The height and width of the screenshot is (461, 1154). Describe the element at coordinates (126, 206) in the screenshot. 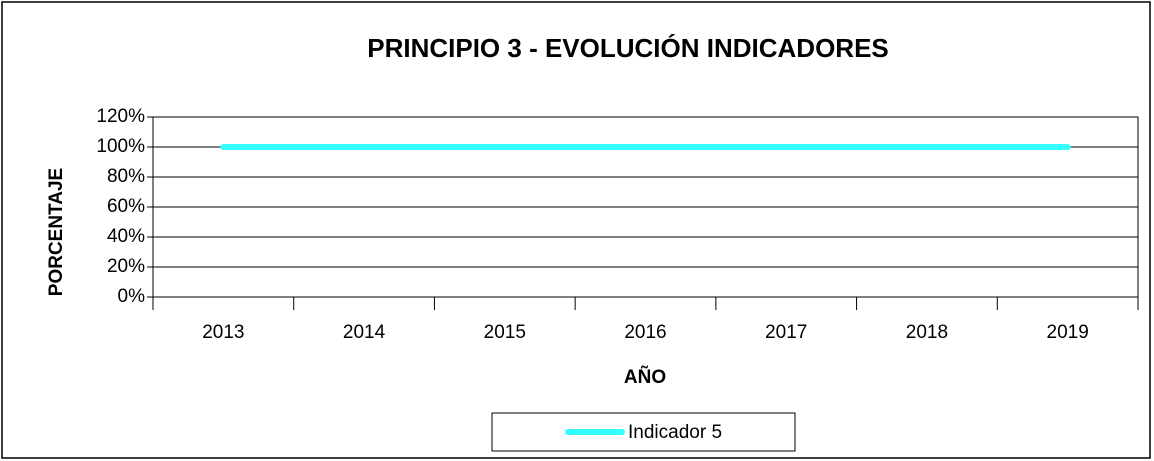

I see `y-tick-label: 60%` at that location.